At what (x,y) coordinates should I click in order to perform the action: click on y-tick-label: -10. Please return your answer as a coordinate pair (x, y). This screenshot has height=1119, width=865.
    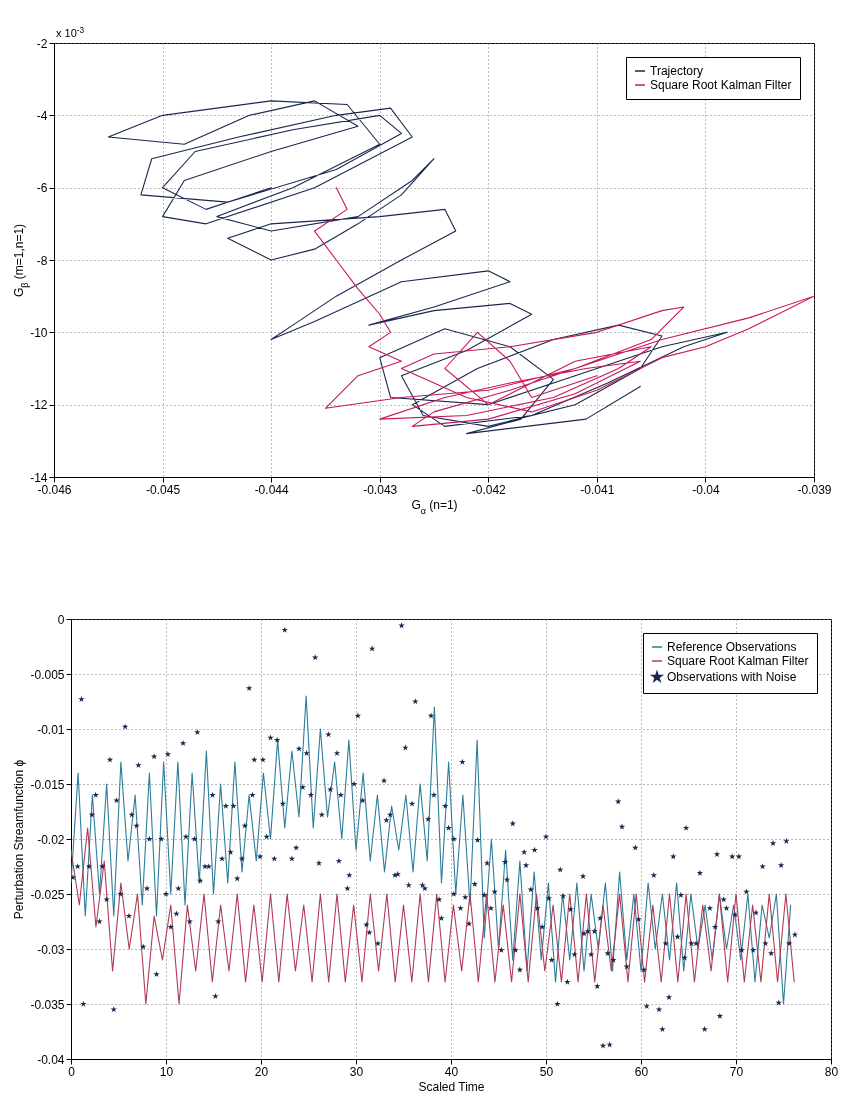
    Looking at the image, I should click on (39, 332).